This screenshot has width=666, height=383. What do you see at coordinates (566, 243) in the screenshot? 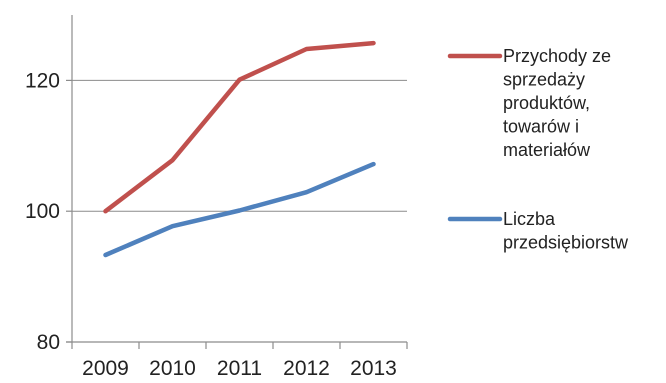
I see `legend-label-1-line-1: przedsiębiorstw` at bounding box center [566, 243].